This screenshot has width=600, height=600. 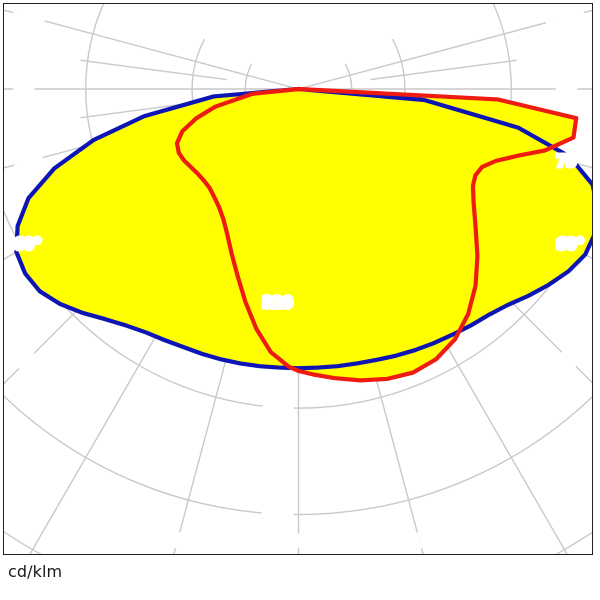 I want to click on radial-tick-labels: 320 480 640, so click(x=277, y=409).